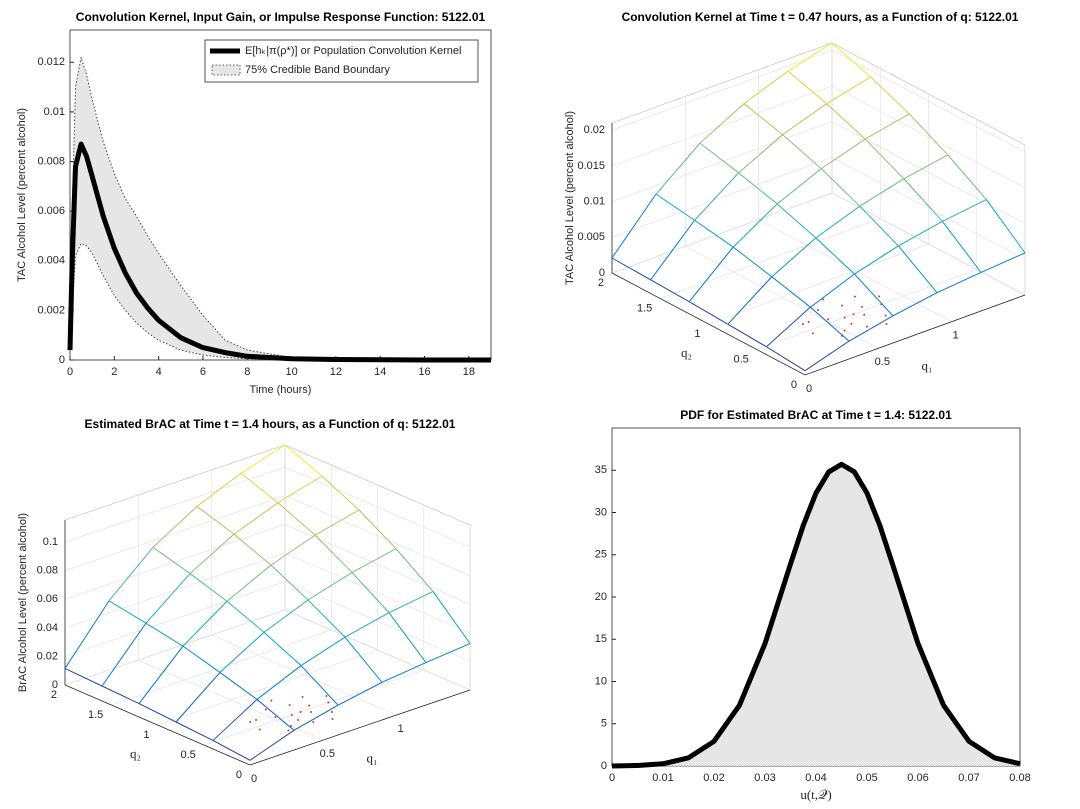  Describe the element at coordinates (594, 201) in the screenshot. I see `z-tick-label: 0.01` at that location.